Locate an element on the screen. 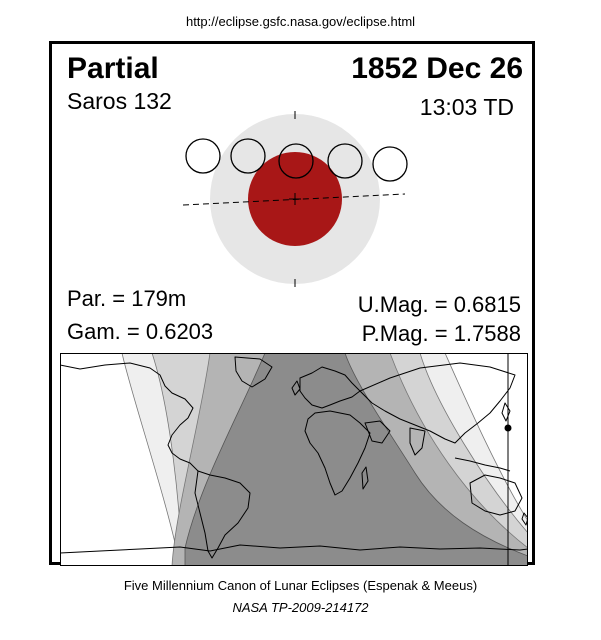 The width and height of the screenshot is (601, 640). penumbral-magnitude: P.Mag. = 1.7588 is located at coordinates (441, 333).